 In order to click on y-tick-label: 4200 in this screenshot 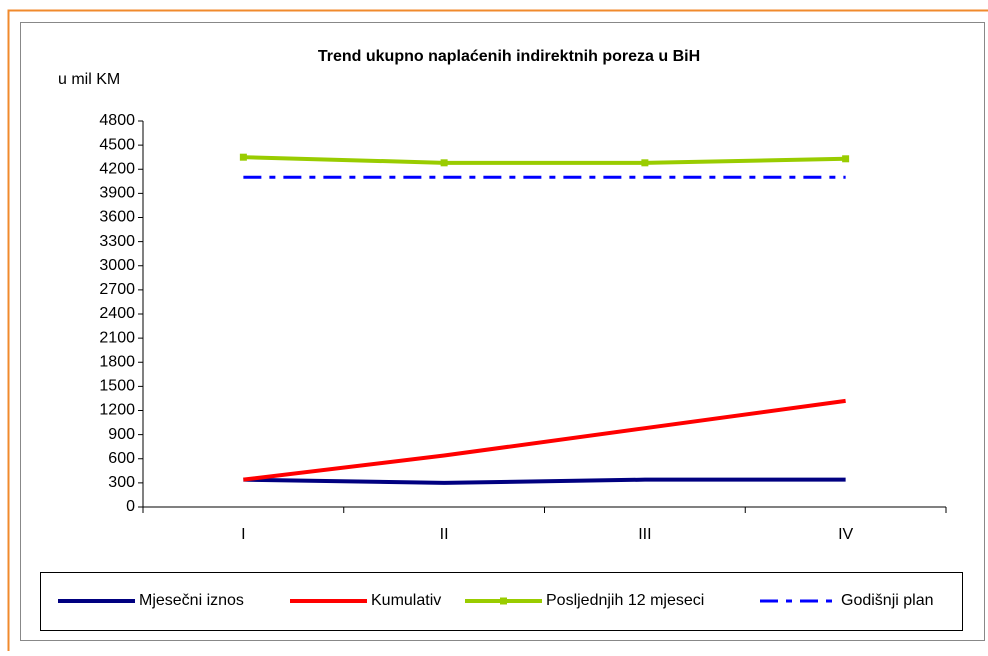, I will do `click(117, 168)`.